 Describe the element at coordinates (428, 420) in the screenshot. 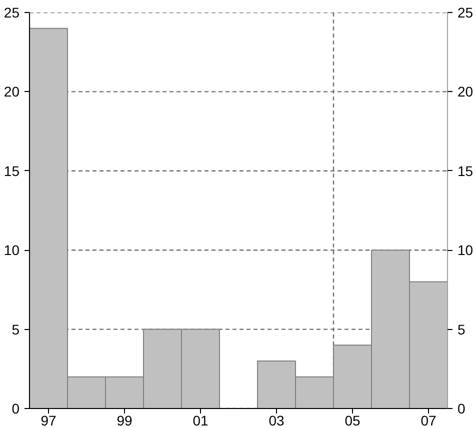

I see `x-tick-label: 07` at that location.